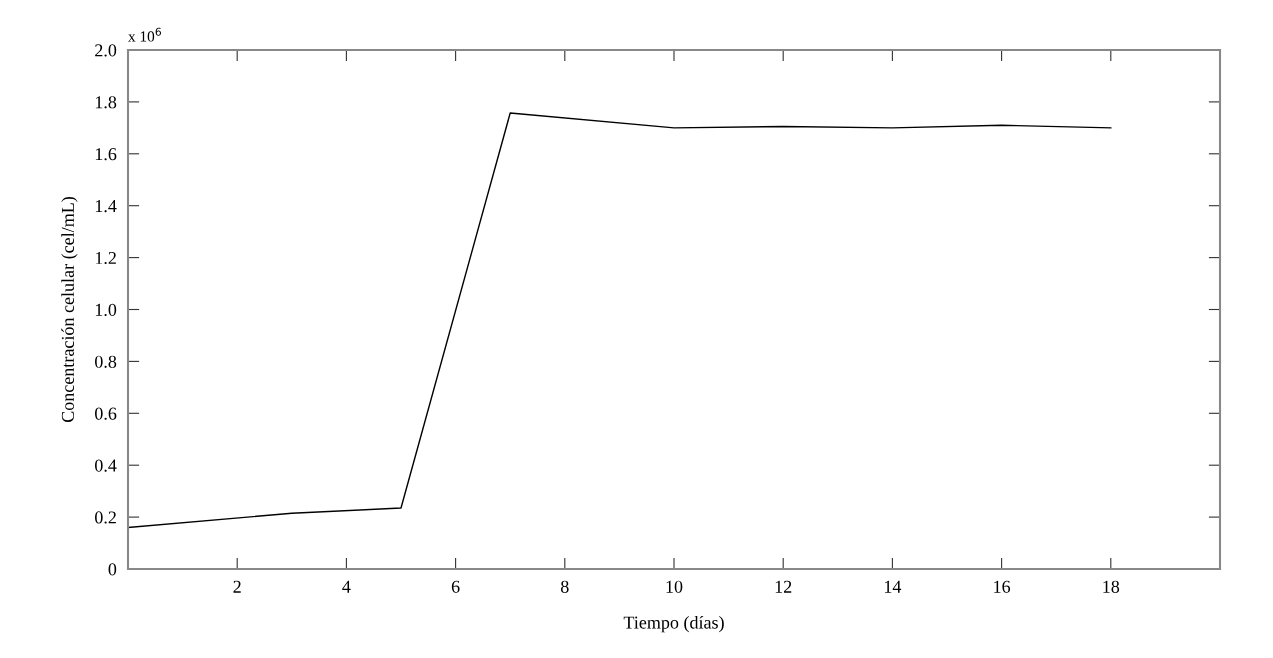 This screenshot has height=658, width=1273. What do you see at coordinates (455, 586) in the screenshot?
I see `x-tick-label: 6` at bounding box center [455, 586].